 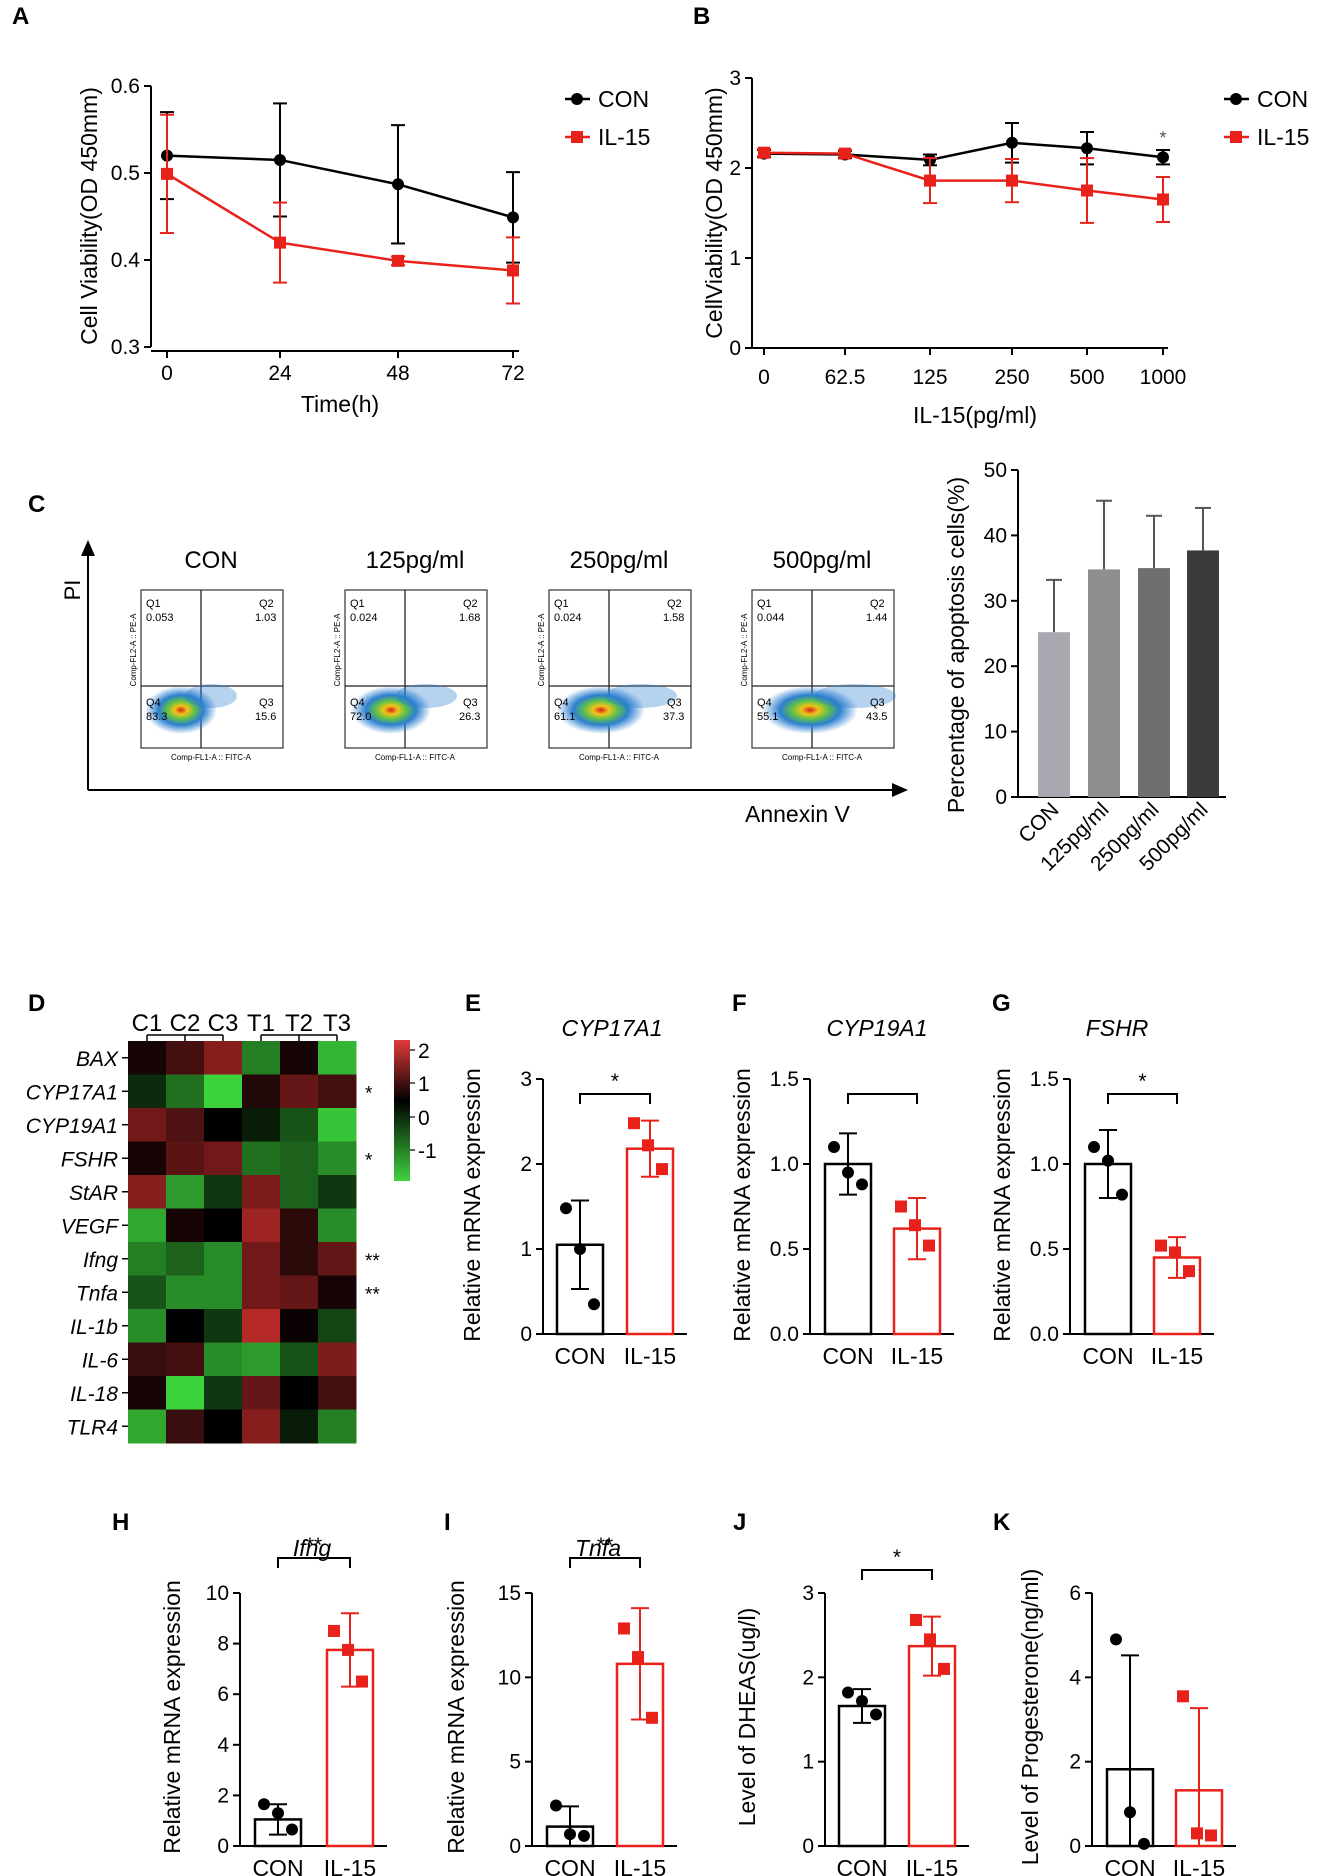 What do you see at coordinates (615, 1098) in the screenshot?
I see `chart-e-significance-bracket` at bounding box center [615, 1098].